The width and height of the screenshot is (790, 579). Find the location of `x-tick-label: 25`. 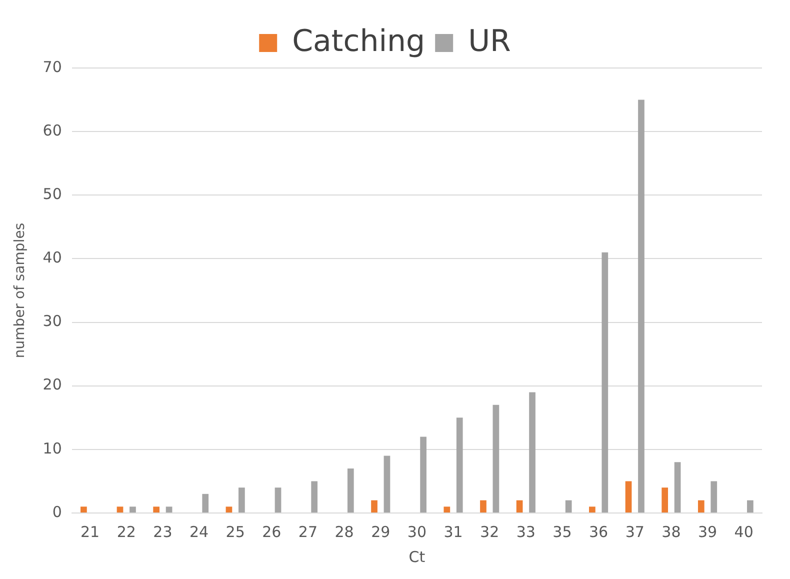

x-tick-label: 25 is located at coordinates (235, 531).